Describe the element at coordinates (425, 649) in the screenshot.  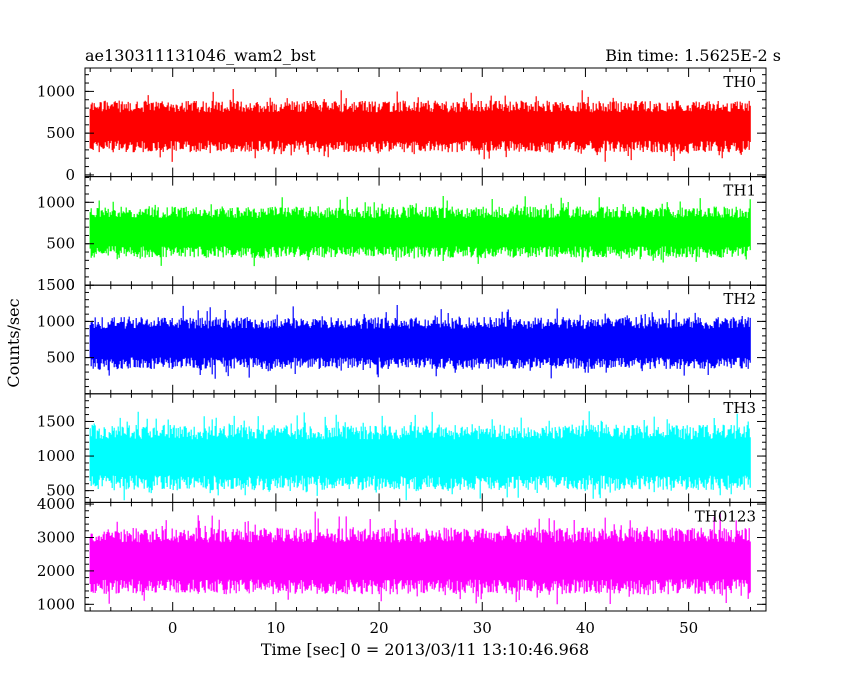
I see `x-axis-label: Time [sec] 0 = 2013/03/11 13:10:46.968` at that location.